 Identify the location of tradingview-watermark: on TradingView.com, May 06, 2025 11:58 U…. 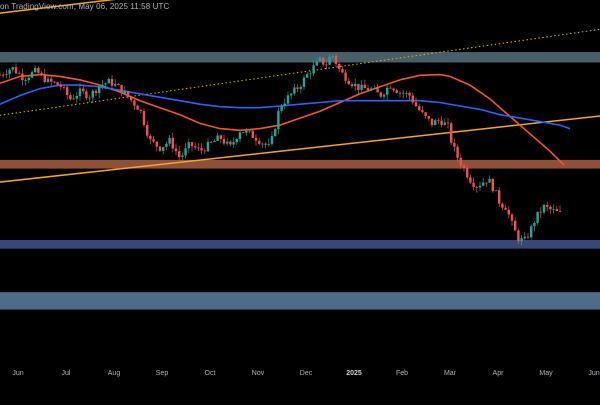
(85, 6).